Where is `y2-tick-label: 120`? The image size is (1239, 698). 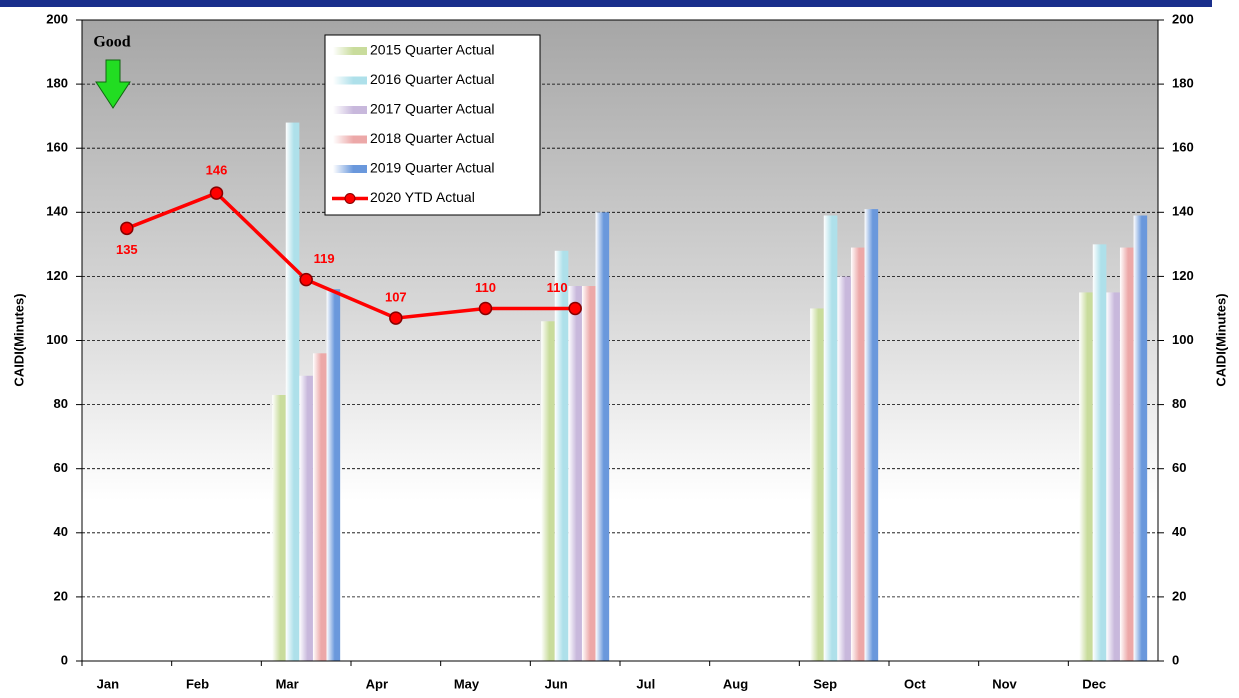
y2-tick-label: 120 is located at coordinates (1183, 275).